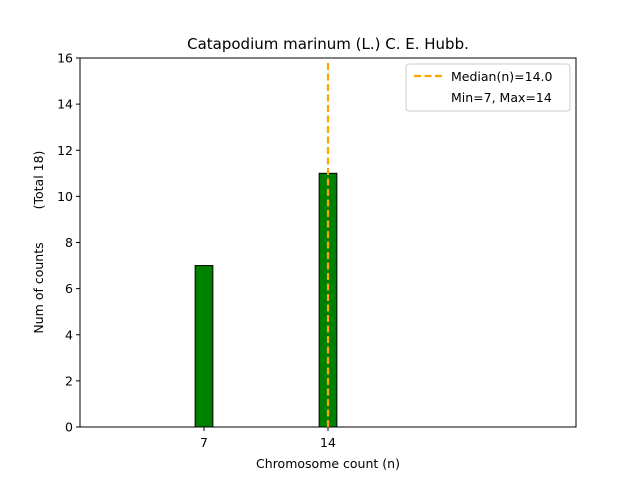 Image resolution: width=640 pixels, height=480 pixels. Describe the element at coordinates (501, 97) in the screenshot. I see `legend-range-label: Min=7, Max=14` at that location.